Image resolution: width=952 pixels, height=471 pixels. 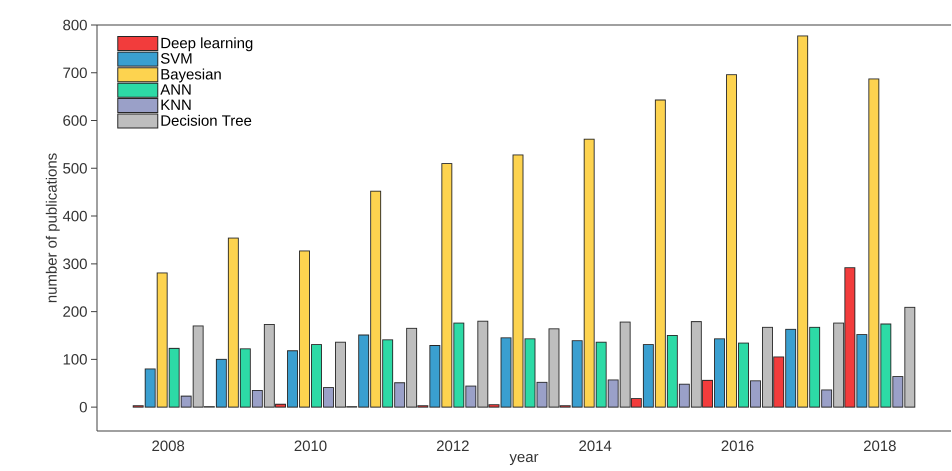 I want to click on x-tick-label: 2008, so click(x=168, y=446).